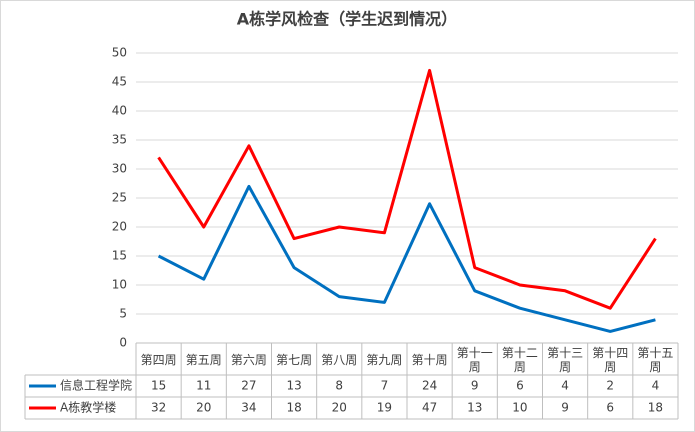  Describe the element at coordinates (158, 408) in the screenshot. I see `table-value: 32` at that location.